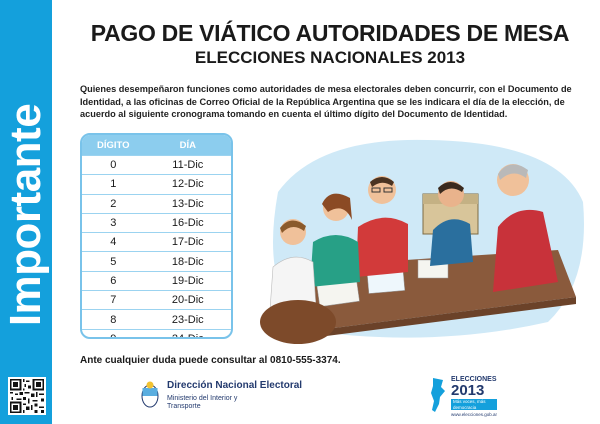  Describe the element at coordinates (187, 203) in the screenshot. I see `day-cell: 13-Dic` at that location.